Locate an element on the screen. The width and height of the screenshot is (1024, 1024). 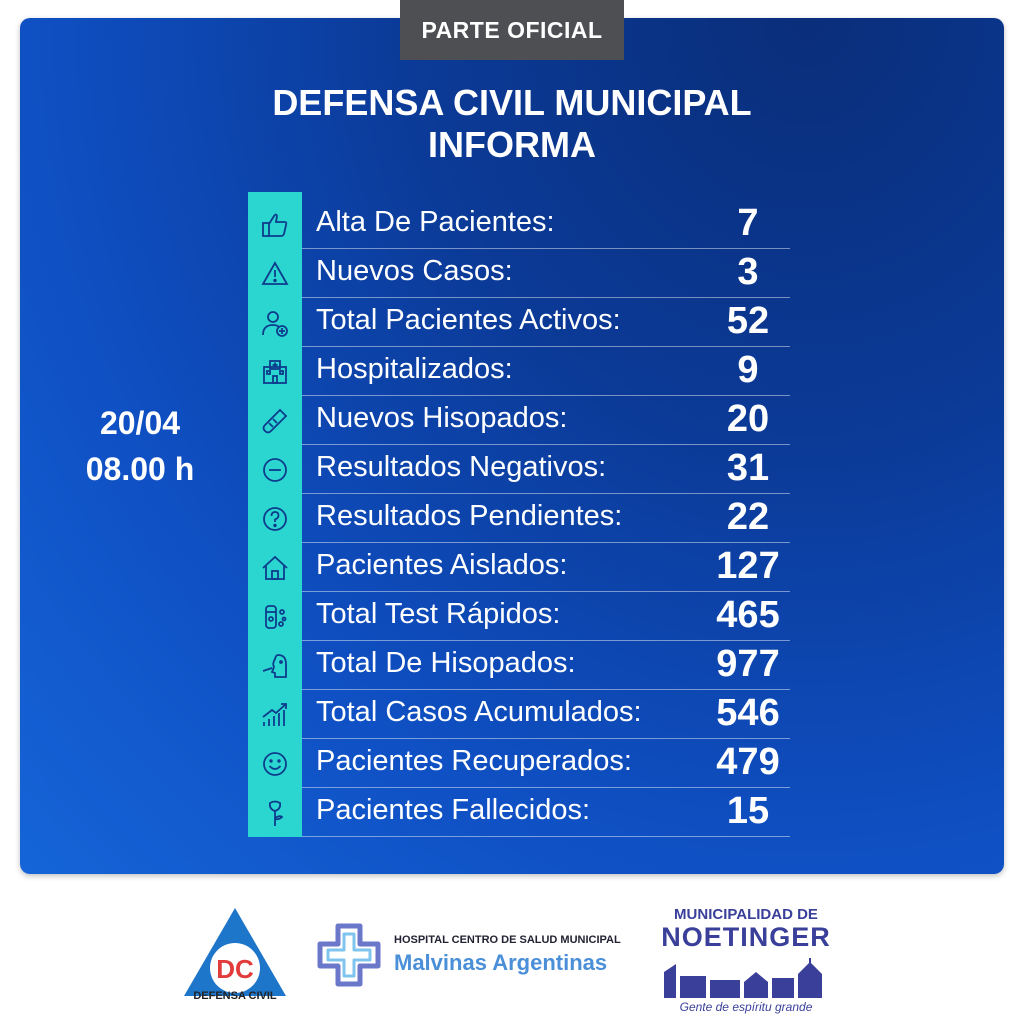
stat-label: Resultados Negativos: is located at coordinates (461, 467).